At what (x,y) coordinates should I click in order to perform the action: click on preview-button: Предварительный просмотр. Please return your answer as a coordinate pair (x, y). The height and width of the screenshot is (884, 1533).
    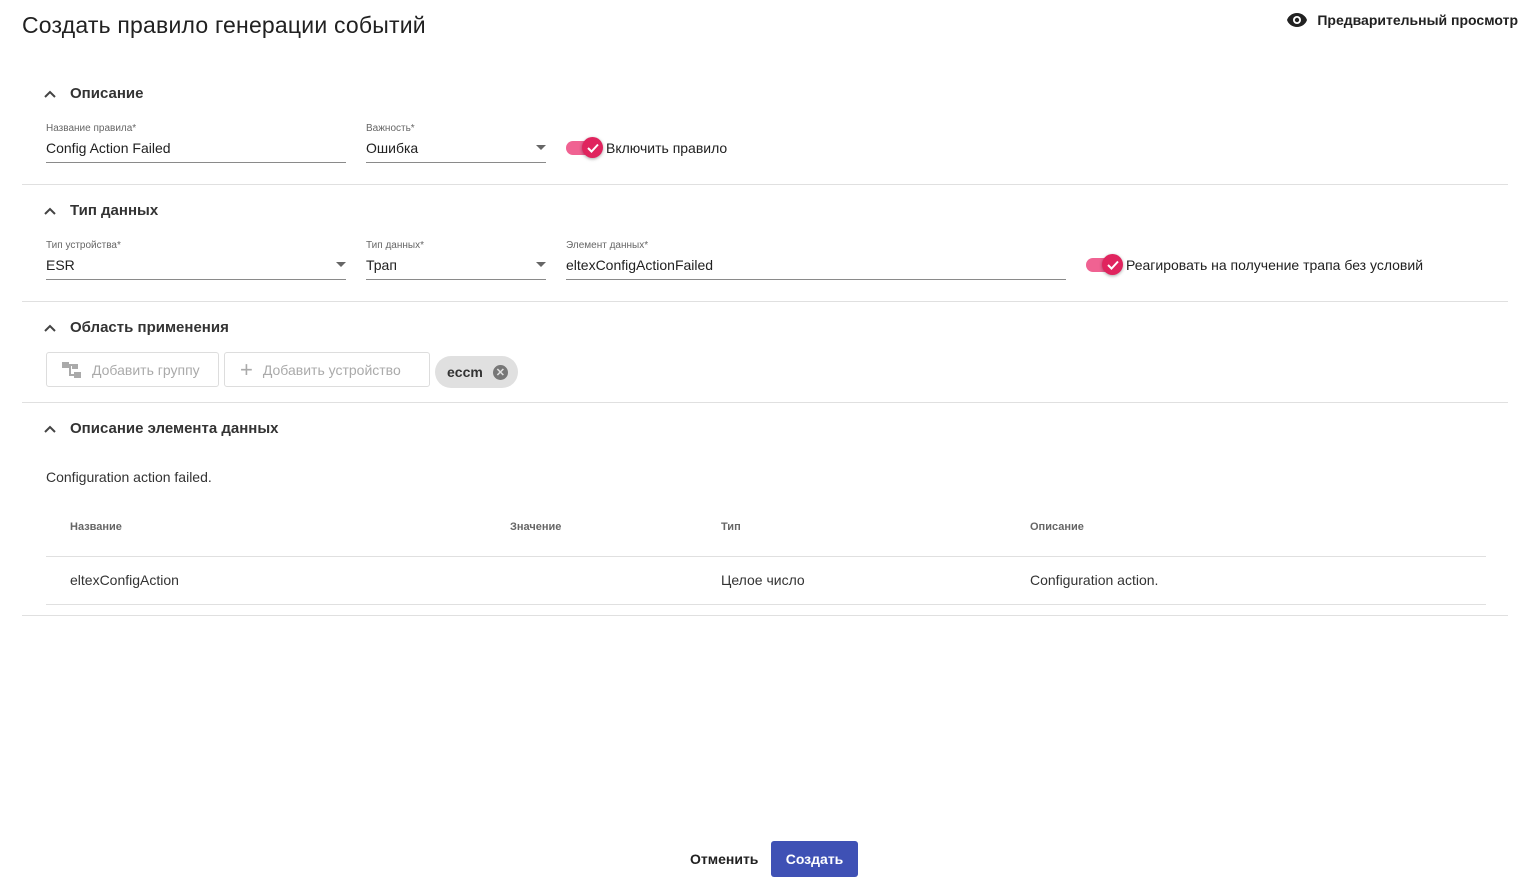
    Looking at the image, I should click on (1402, 20).